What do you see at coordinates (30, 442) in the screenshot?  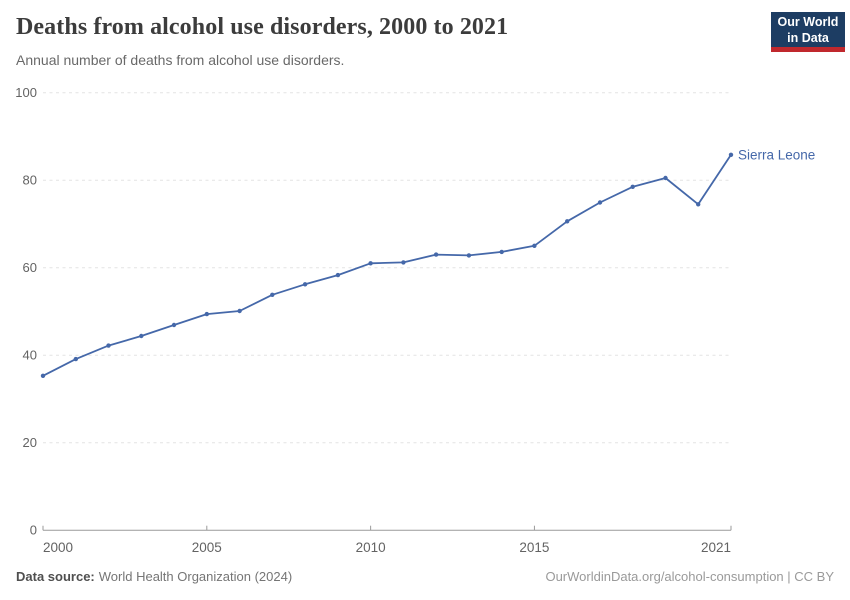 I see `y-axis-tick-label: 20` at bounding box center [30, 442].